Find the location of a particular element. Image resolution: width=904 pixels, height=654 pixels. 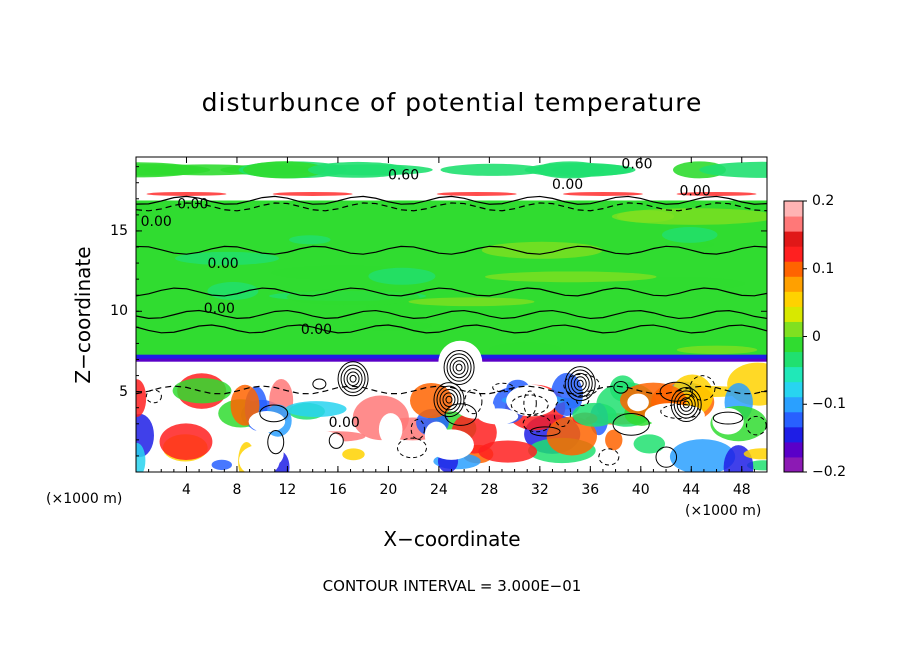

x-tick-label: 4 is located at coordinates (186, 490).